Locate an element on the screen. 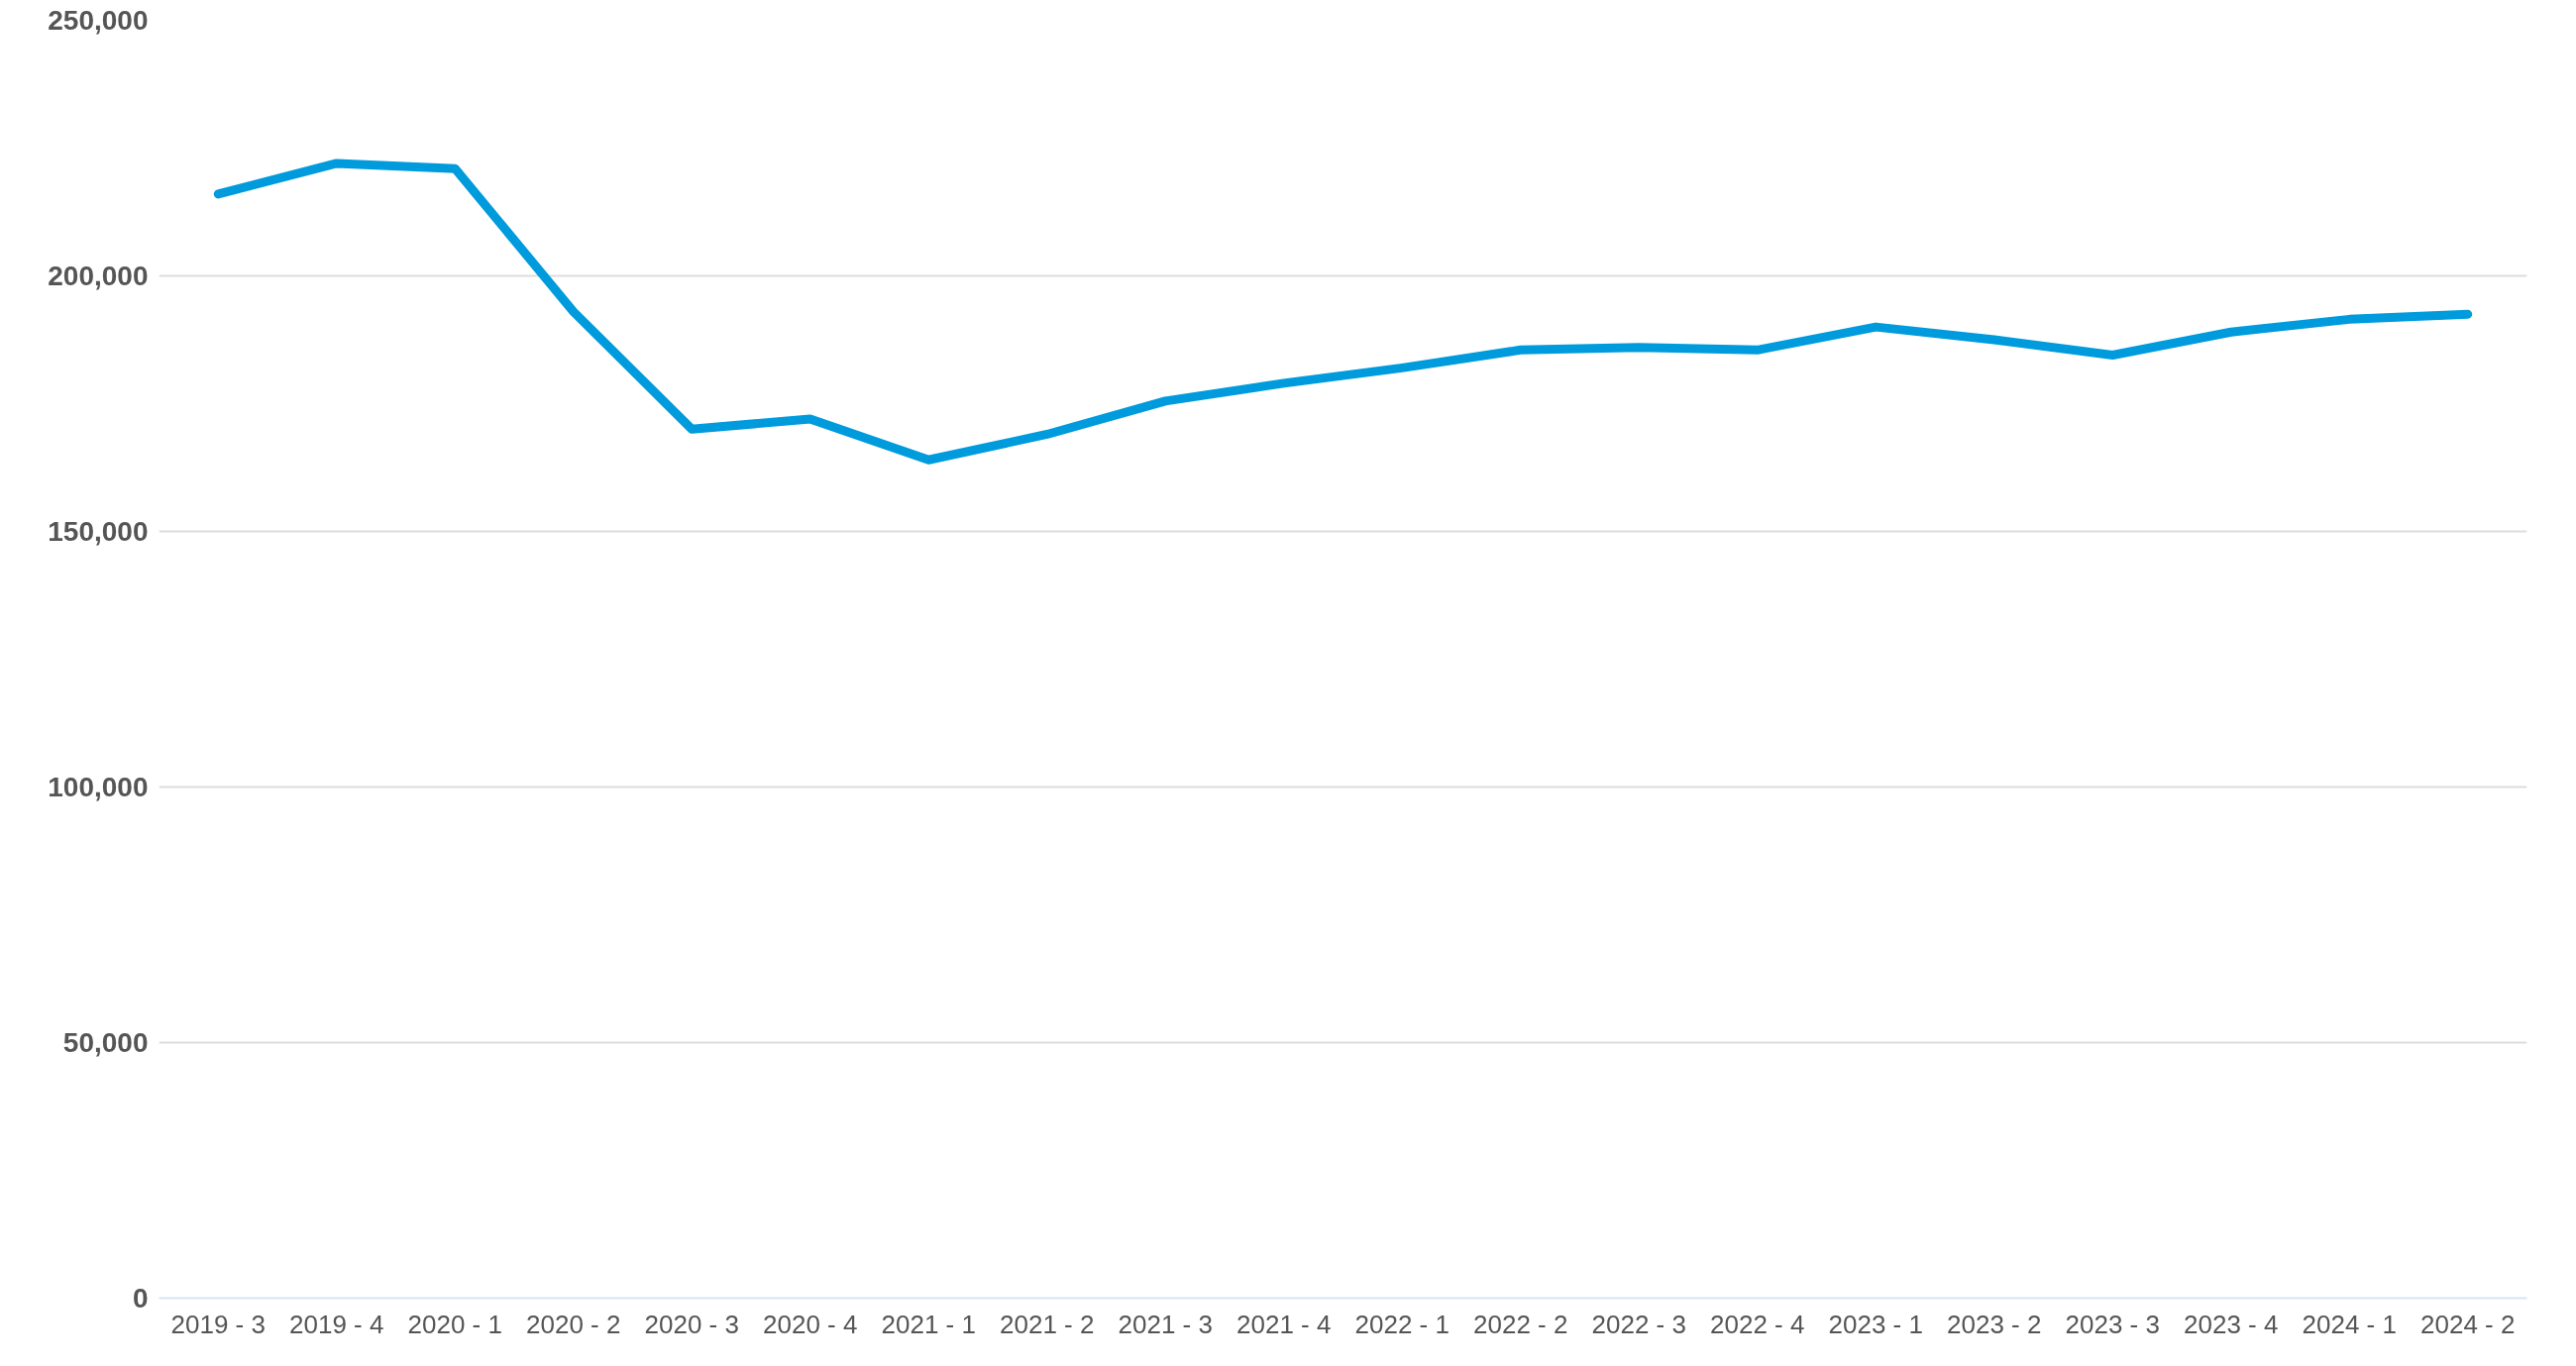 Image resolution: width=2576 pixels, height=1366 pixels. x-tick-label: 2023 - 1 is located at coordinates (1875, 1324).